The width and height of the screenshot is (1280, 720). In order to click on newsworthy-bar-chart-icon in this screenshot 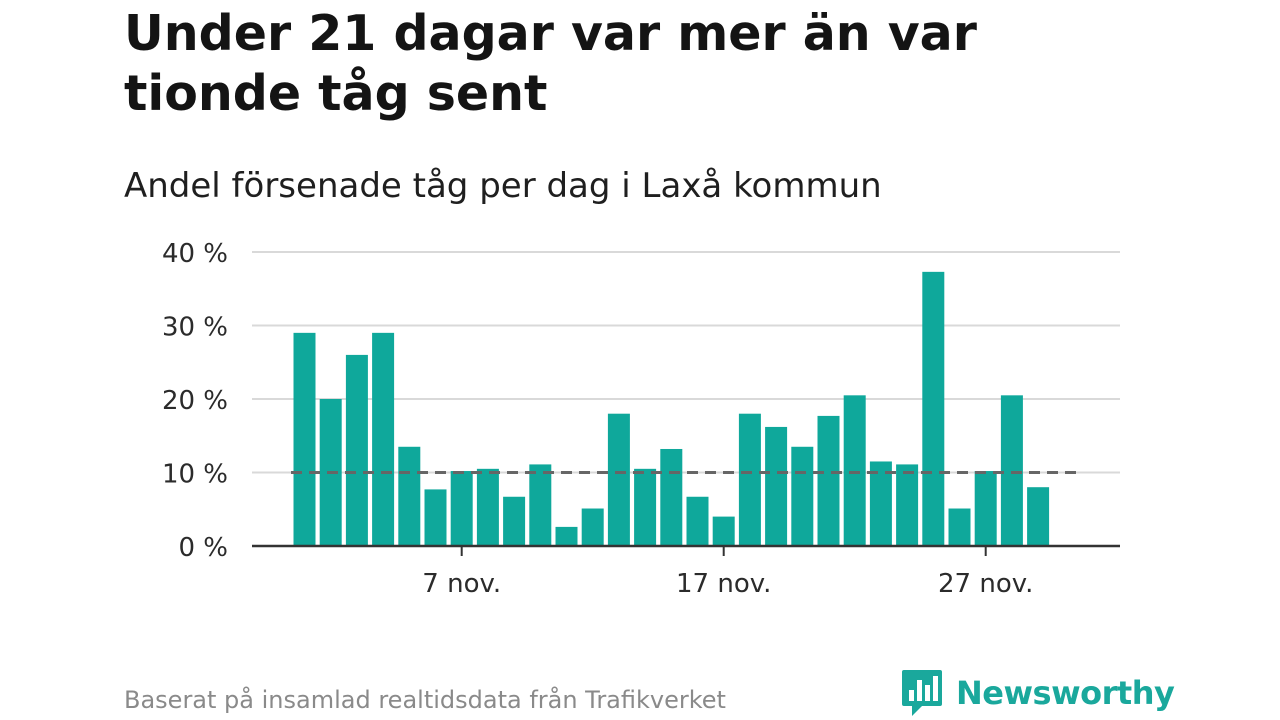, I will do `click(922, 693)`.